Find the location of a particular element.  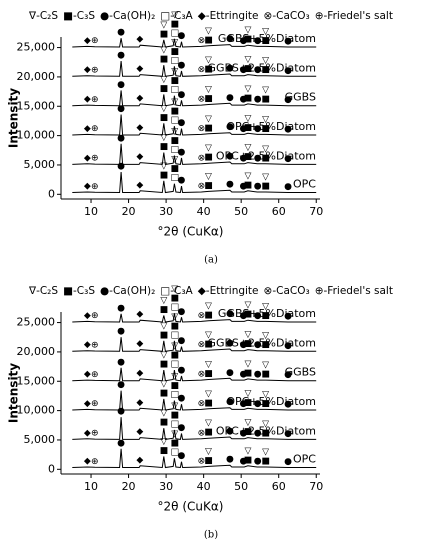

legend-label: -C₃A is located at coordinates (181, 291).